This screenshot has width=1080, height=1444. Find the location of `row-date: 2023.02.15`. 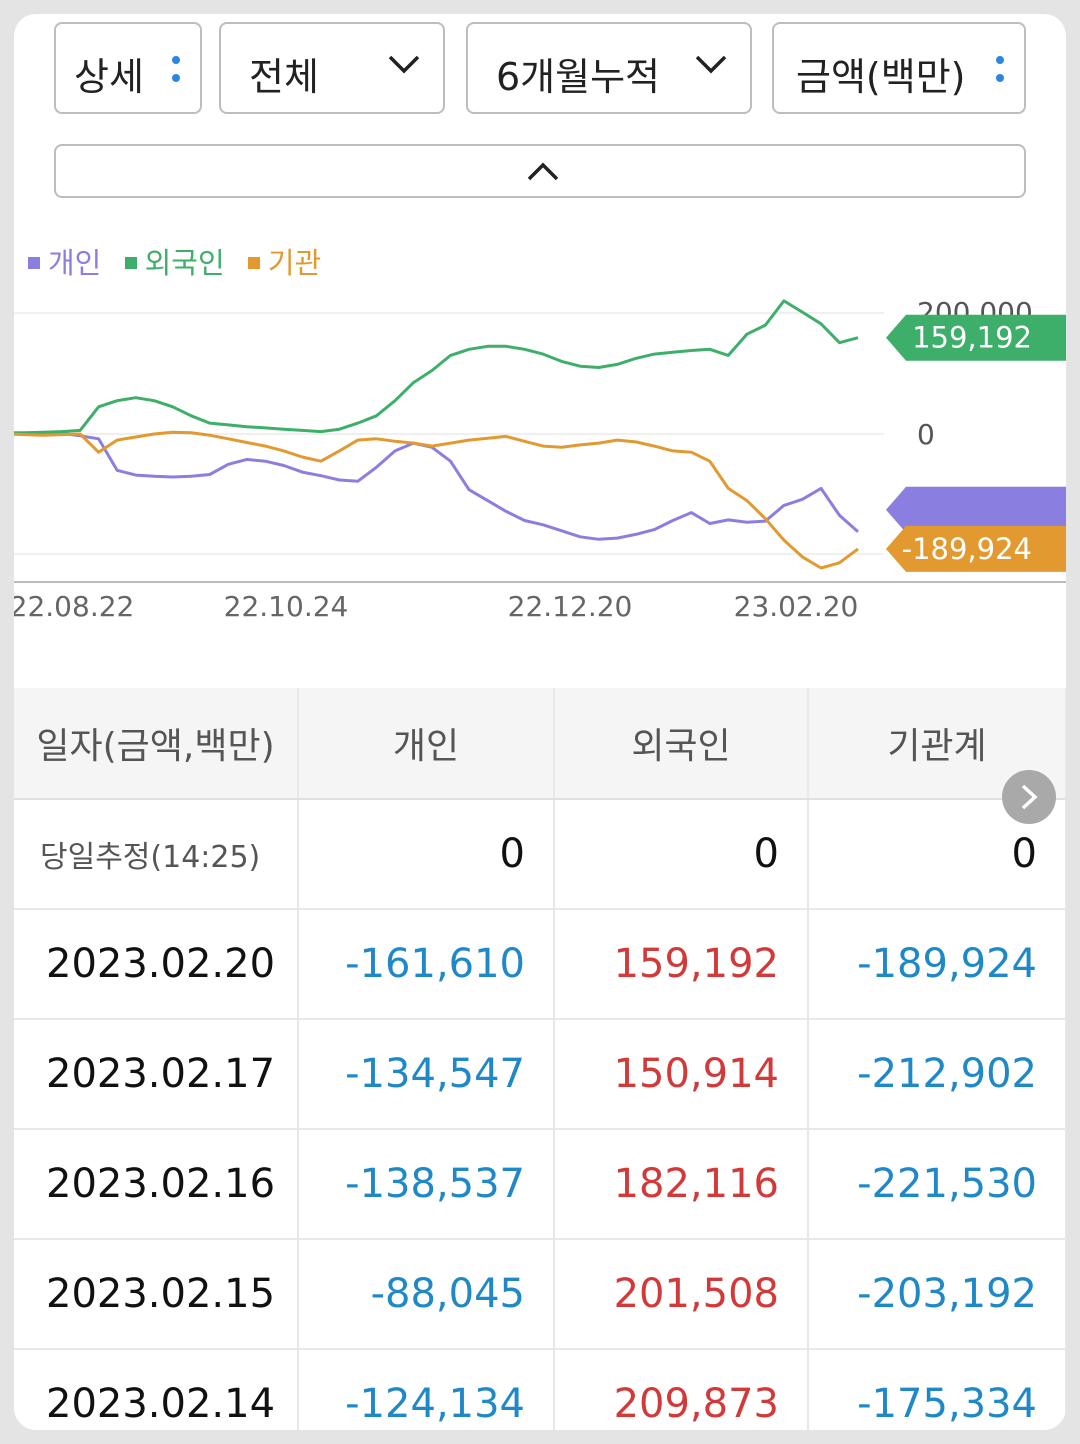

row-date: 2023.02.15 is located at coordinates (156, 1294).